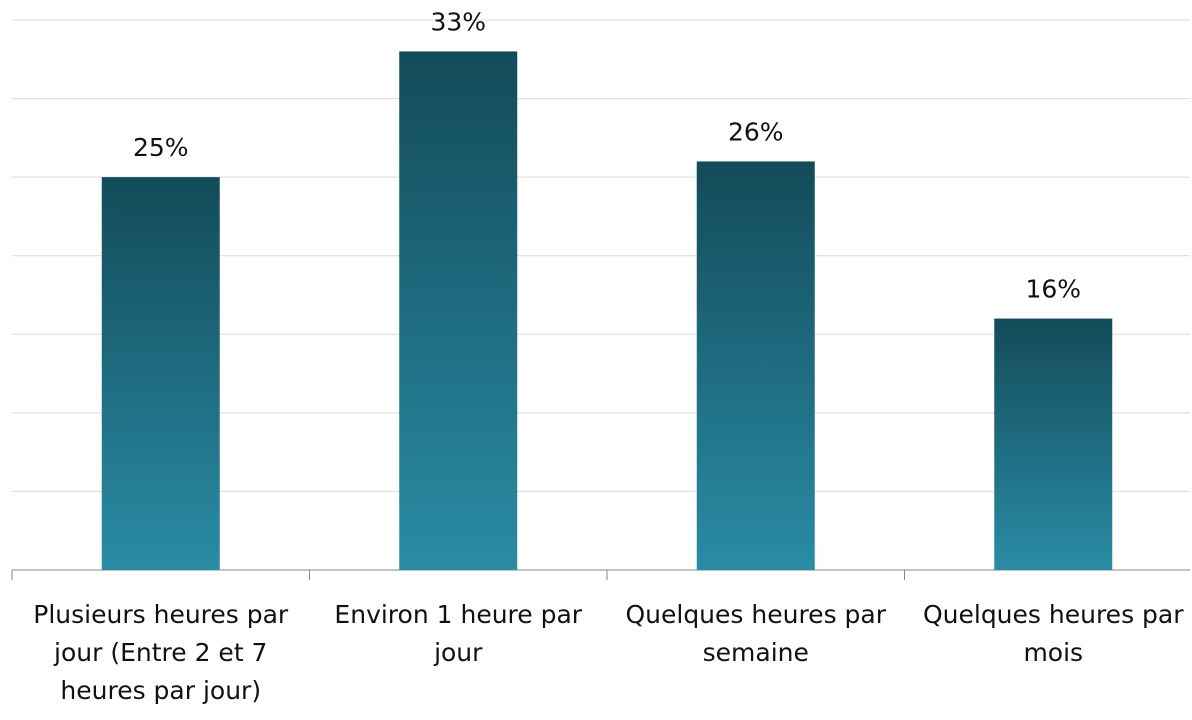  Describe the element at coordinates (756, 131) in the screenshot. I see `data-label: 26%` at that location.